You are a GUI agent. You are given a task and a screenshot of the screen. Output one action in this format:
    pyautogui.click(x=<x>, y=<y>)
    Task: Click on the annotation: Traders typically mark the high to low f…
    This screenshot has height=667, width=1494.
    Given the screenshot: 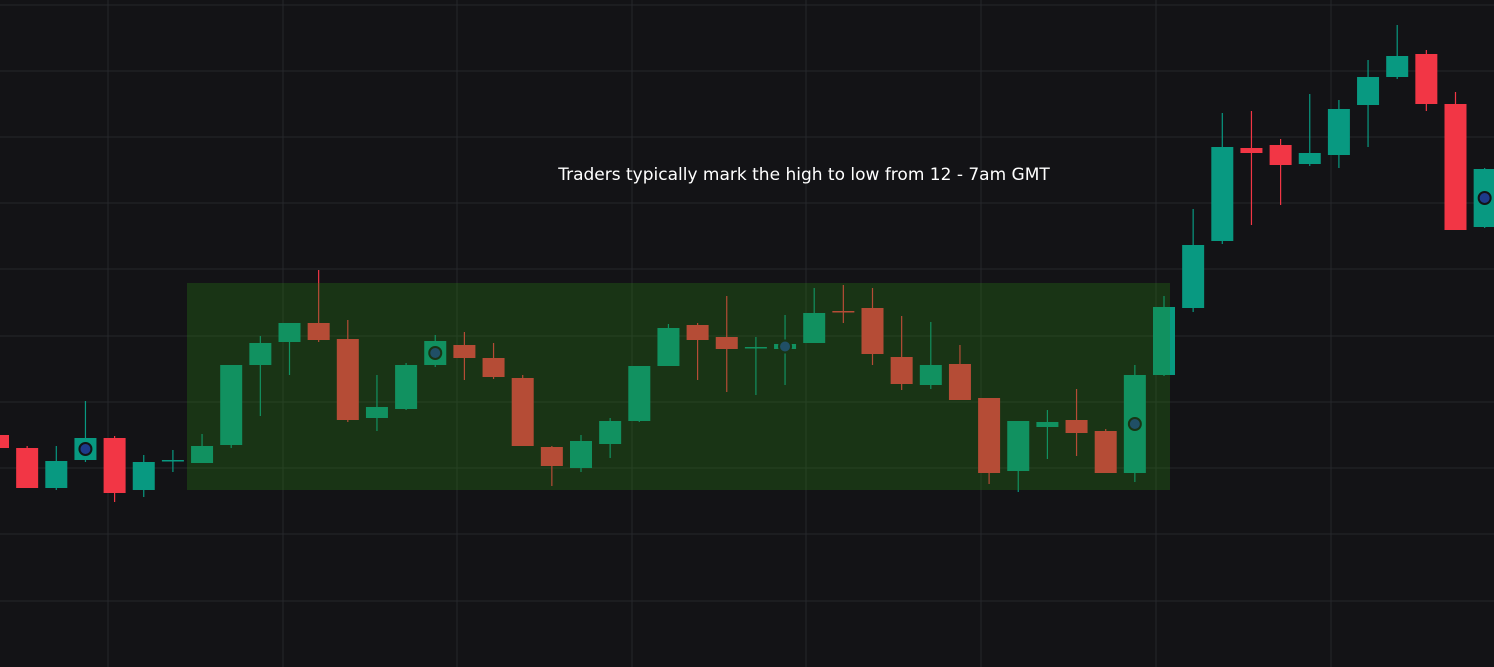 What is the action you would take?
    pyautogui.click(x=803, y=175)
    